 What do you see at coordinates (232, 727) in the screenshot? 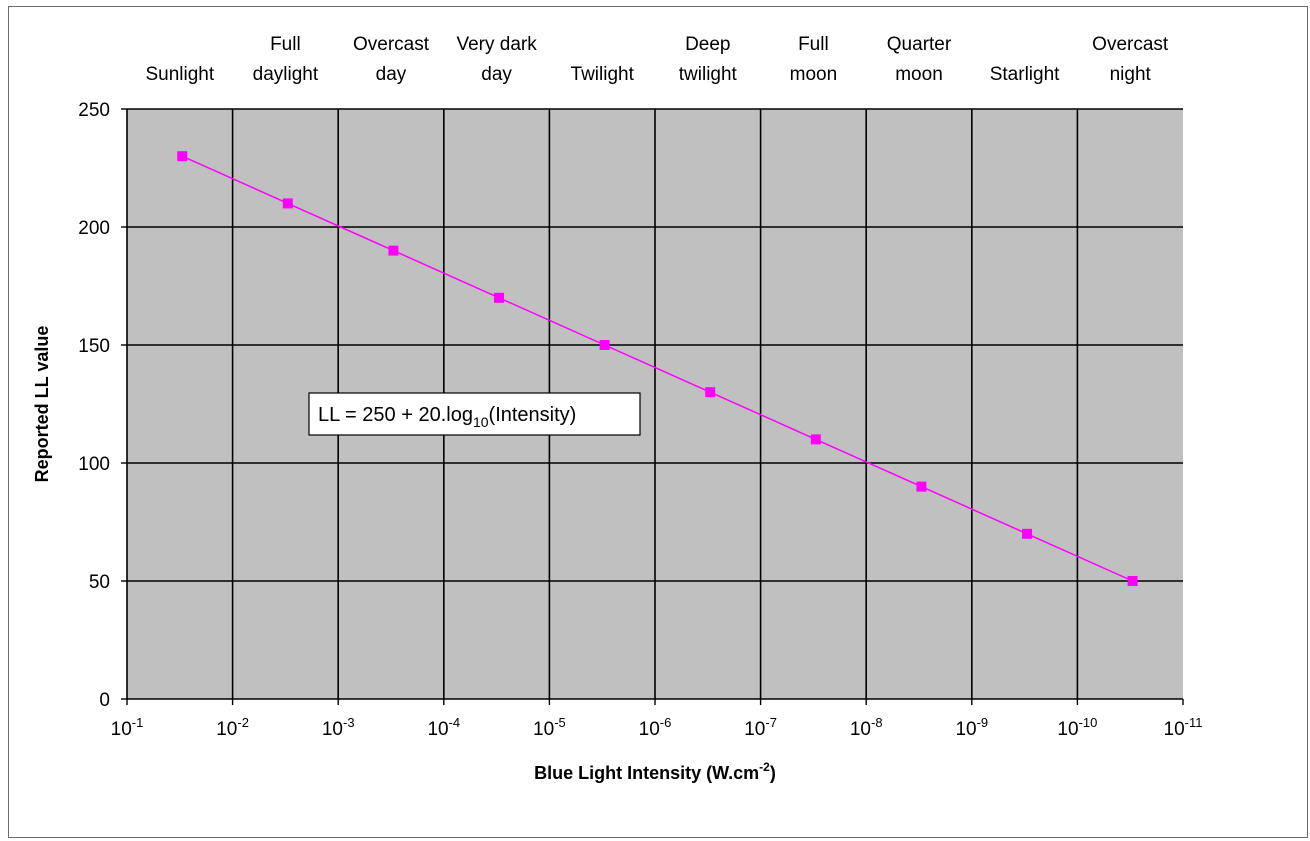
I see `x-tick-label: 10⁻²` at bounding box center [232, 727].